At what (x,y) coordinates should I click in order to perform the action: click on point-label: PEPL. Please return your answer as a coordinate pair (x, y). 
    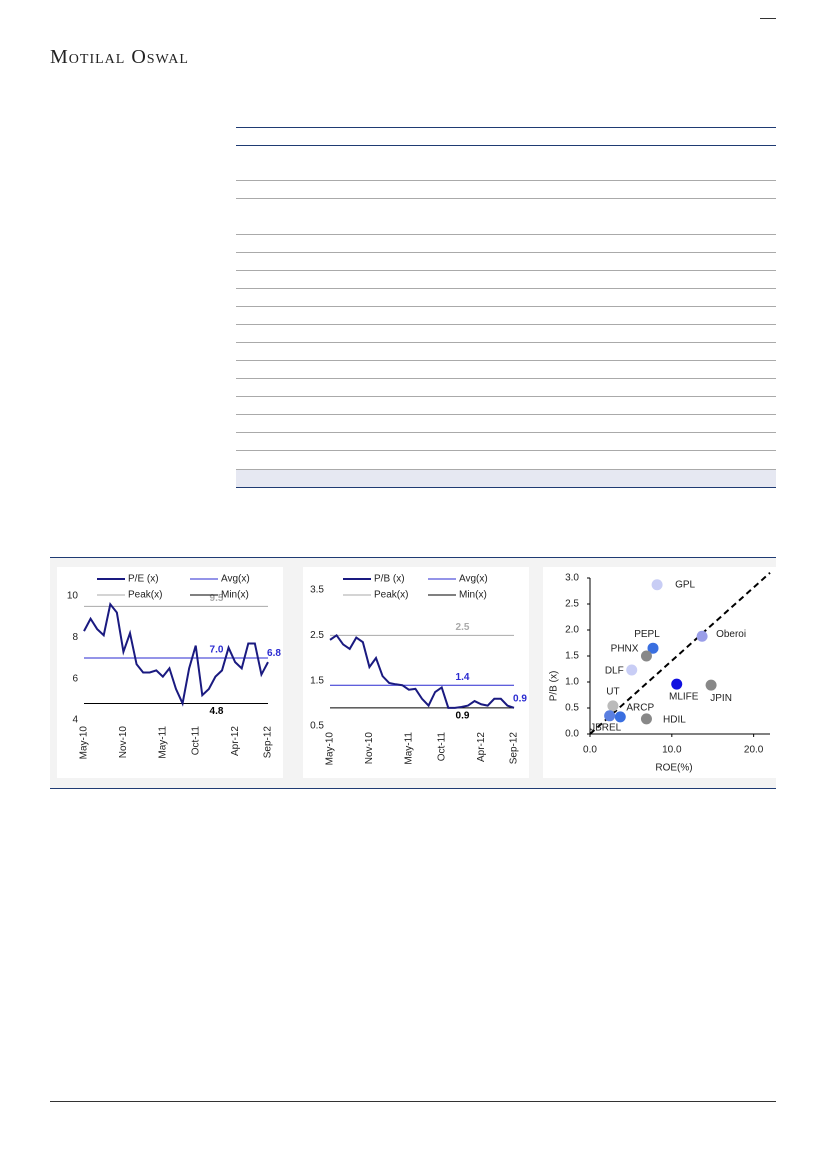
    Looking at the image, I should click on (647, 634).